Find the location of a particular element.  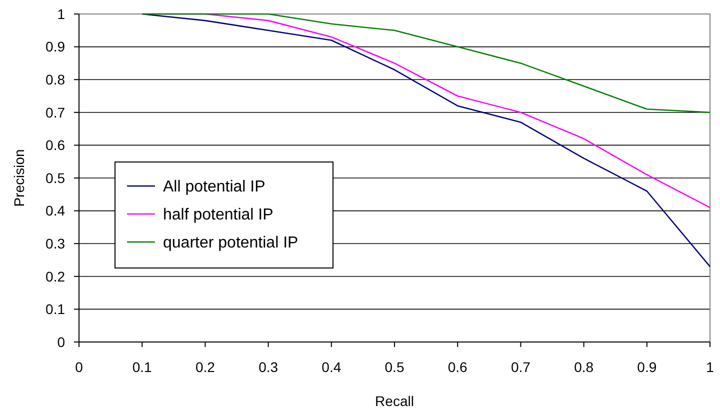

x-tick-label: 0.8 is located at coordinates (584, 367).